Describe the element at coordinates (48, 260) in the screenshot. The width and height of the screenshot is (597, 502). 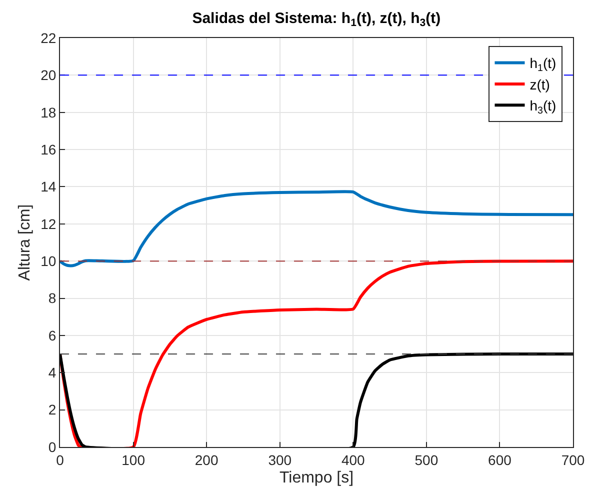
I see `y-tick-label: 10` at that location.